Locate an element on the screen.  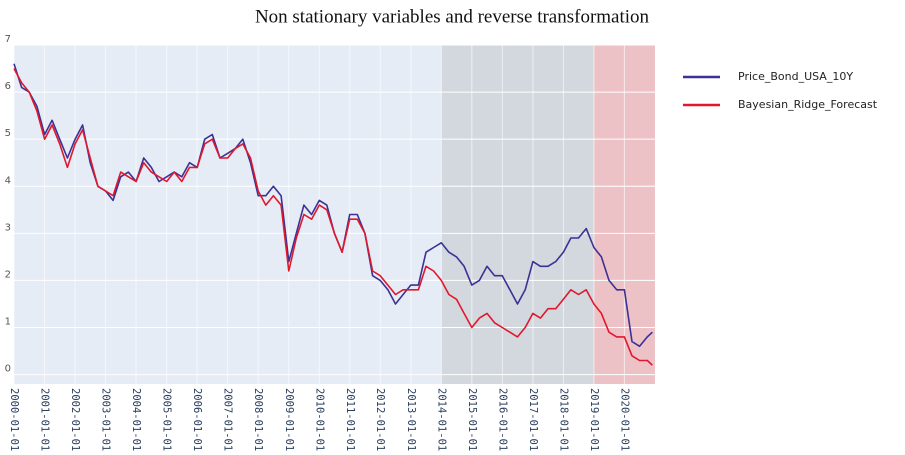
y-tick-label: 5 is located at coordinates (8, 133).